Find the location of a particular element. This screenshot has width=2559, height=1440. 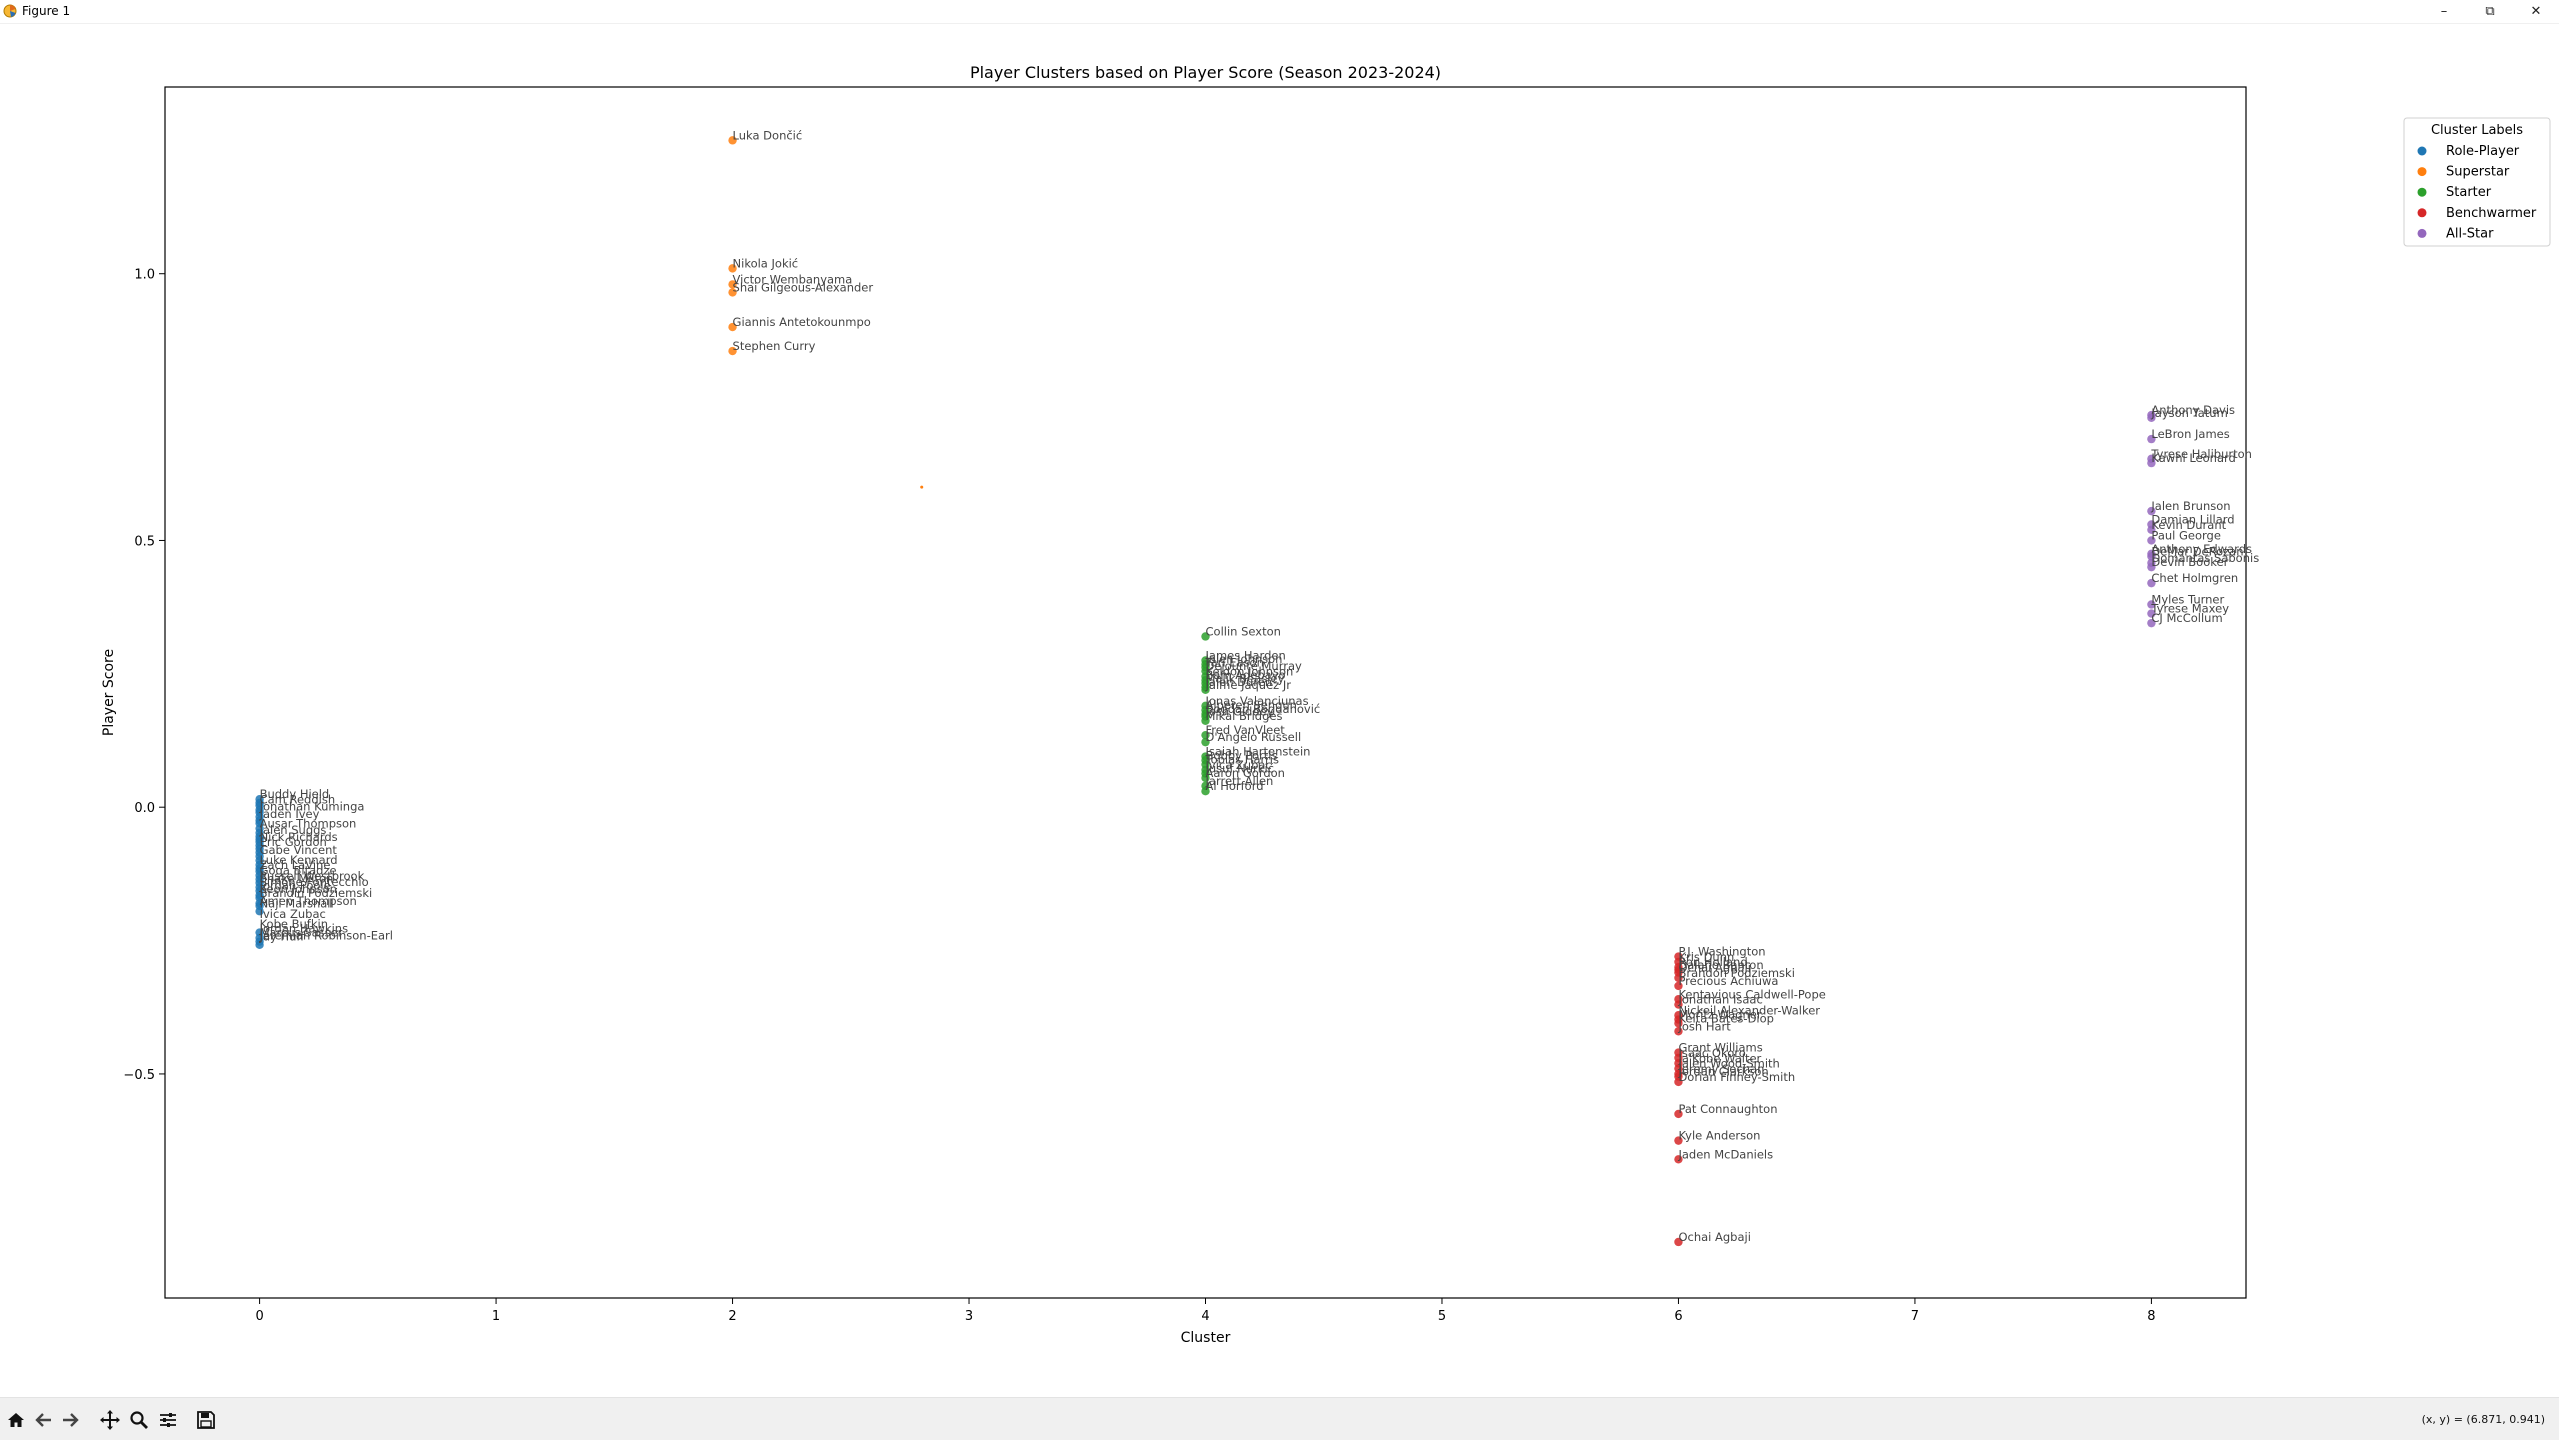

point-label: Keldon Johnson is located at coordinates (1250, 671).